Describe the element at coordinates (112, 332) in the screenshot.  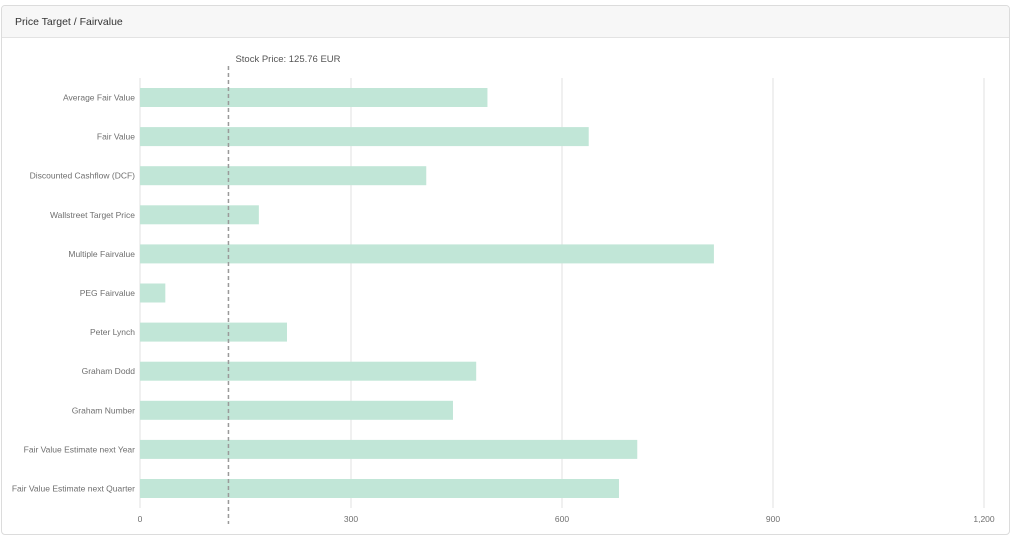
I see `category-label: Peter Lynch` at that location.